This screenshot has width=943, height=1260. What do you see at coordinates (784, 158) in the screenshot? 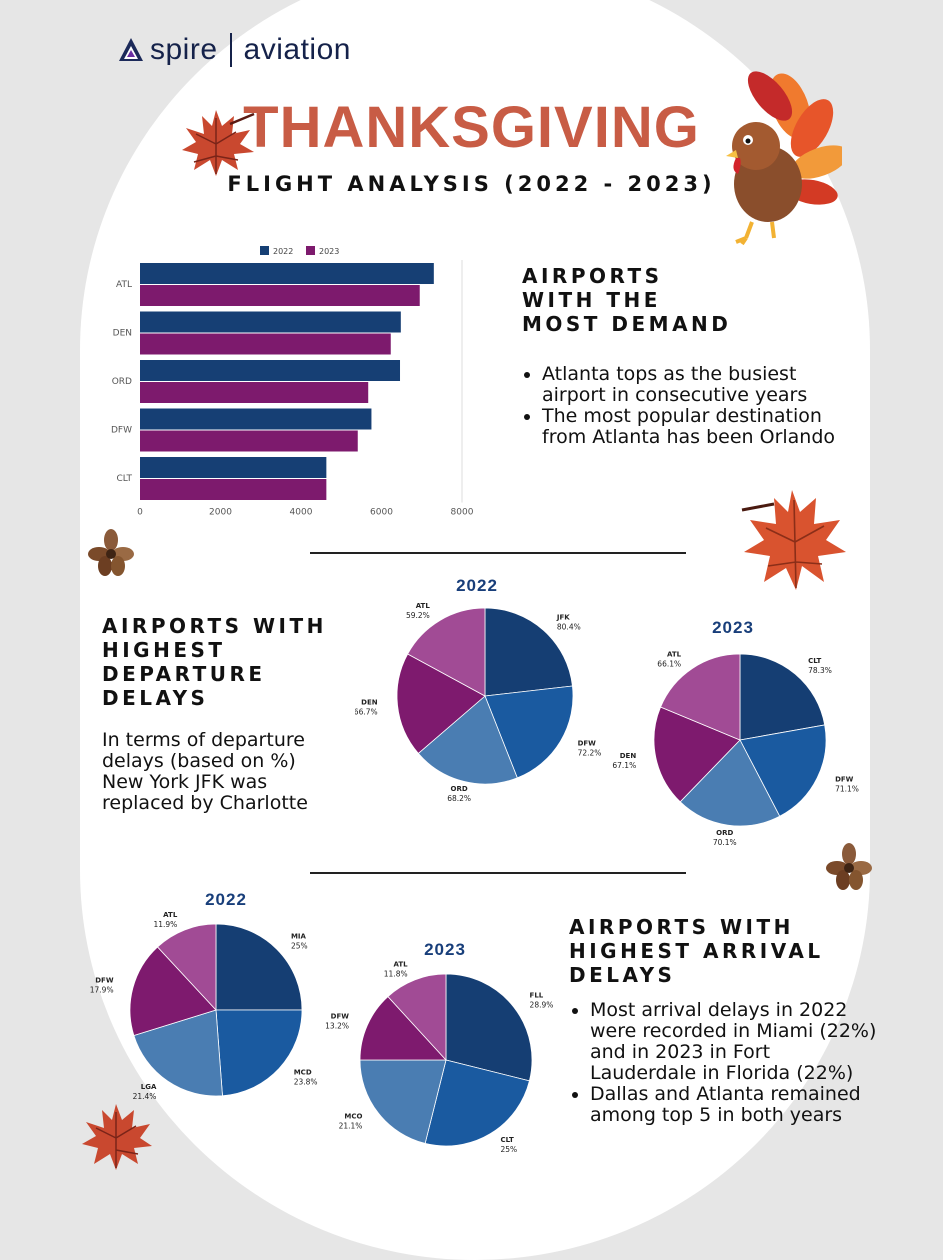
I see `turkey-icon` at bounding box center [784, 158].